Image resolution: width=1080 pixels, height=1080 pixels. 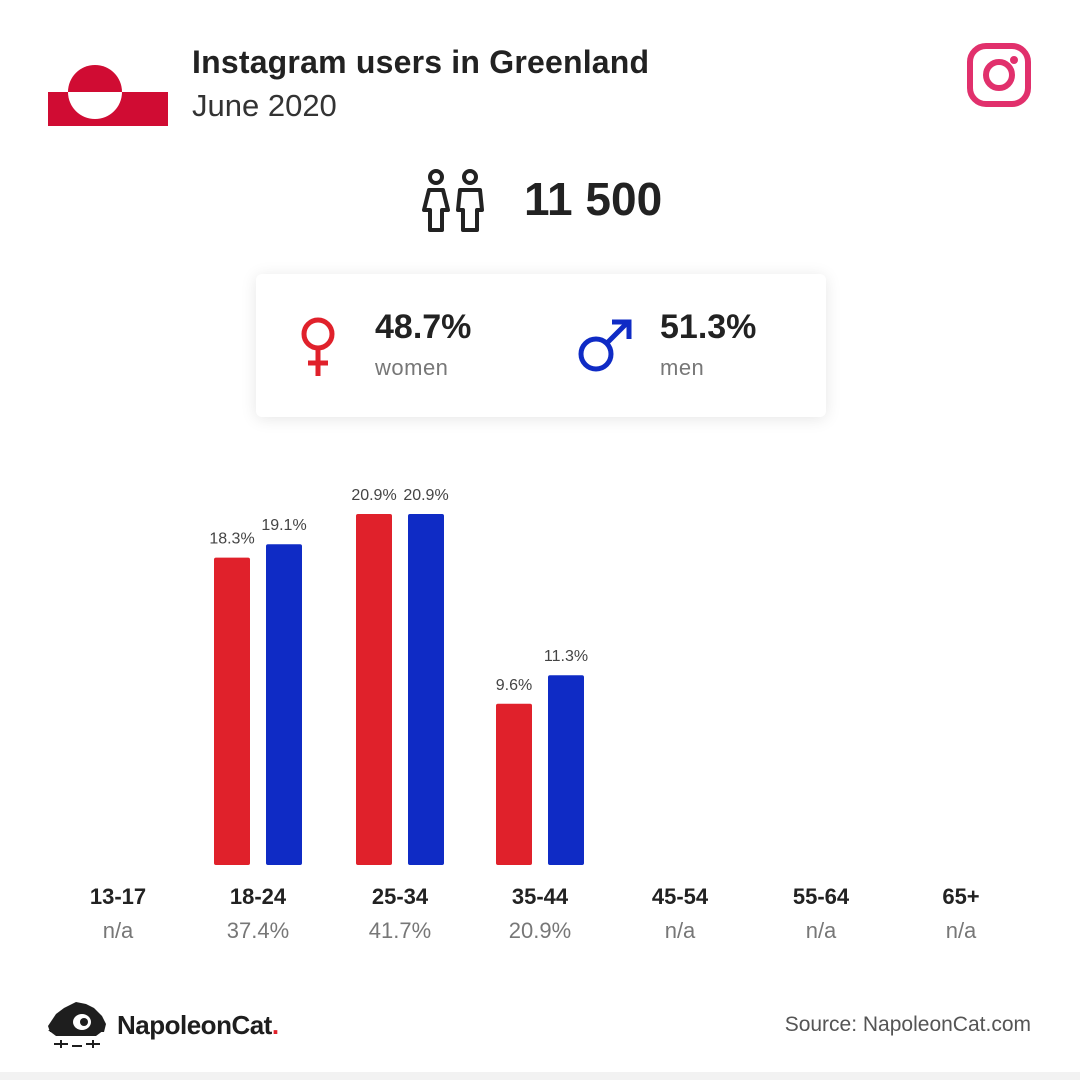 I want to click on age-group-35-44: 35-44 20.9%, so click(x=540, y=914).